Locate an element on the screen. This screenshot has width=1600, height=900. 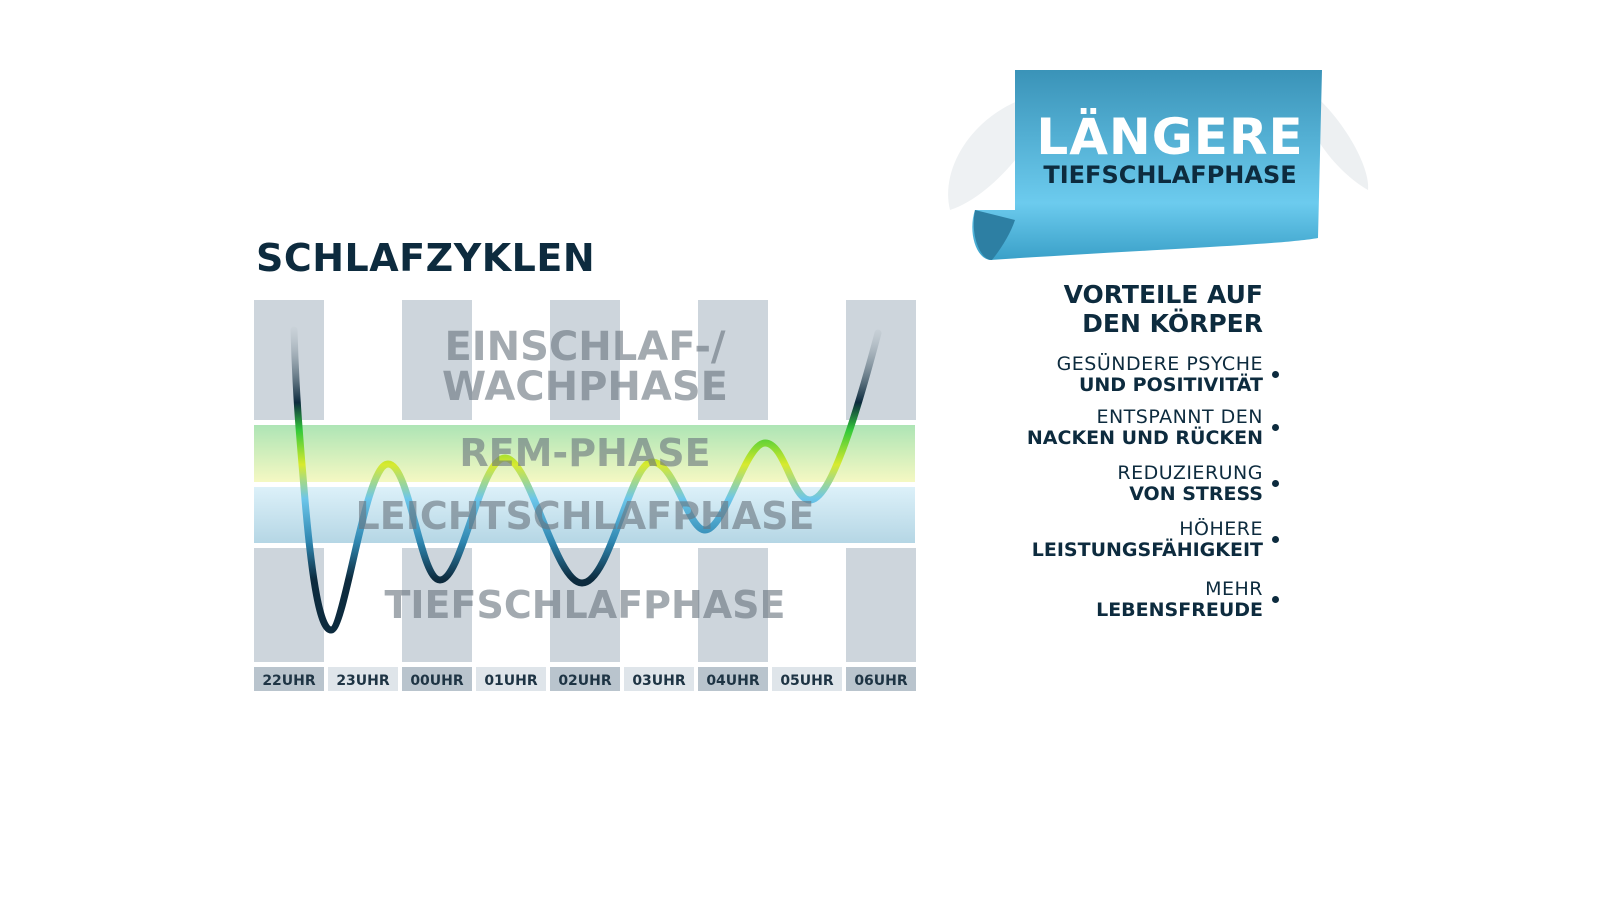
chart-title: SCHLAFZYKLEN is located at coordinates (426, 258).